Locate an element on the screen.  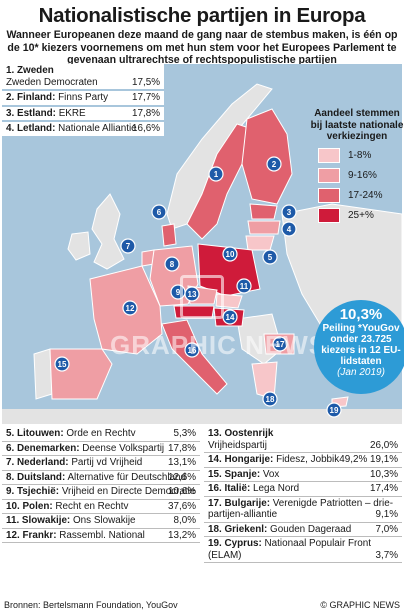
legend-item-3: 17-24% is located at coordinates (361, 195).